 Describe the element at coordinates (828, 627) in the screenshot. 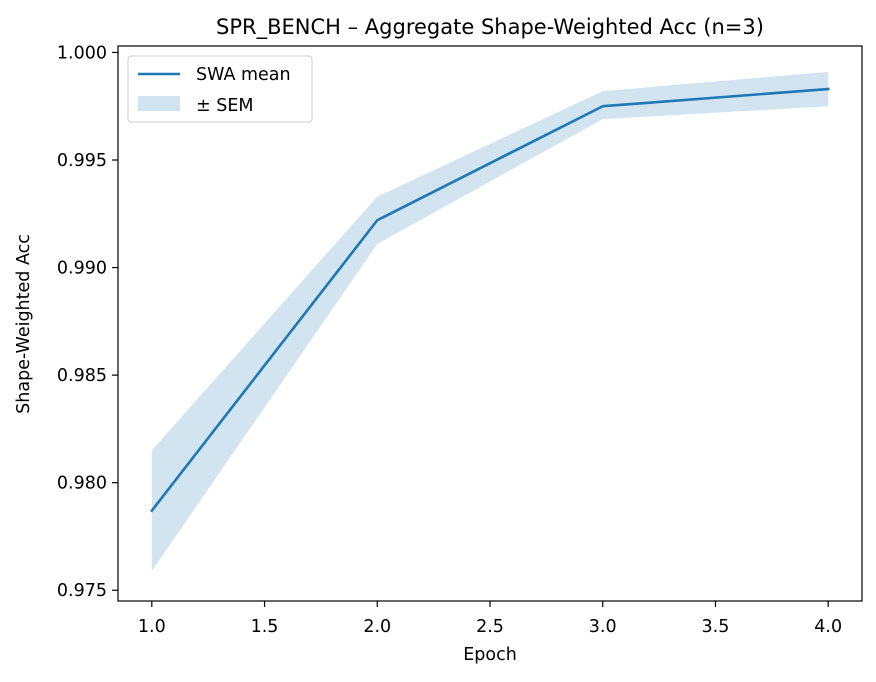

I see `x-tick-label: 4.0` at that location.